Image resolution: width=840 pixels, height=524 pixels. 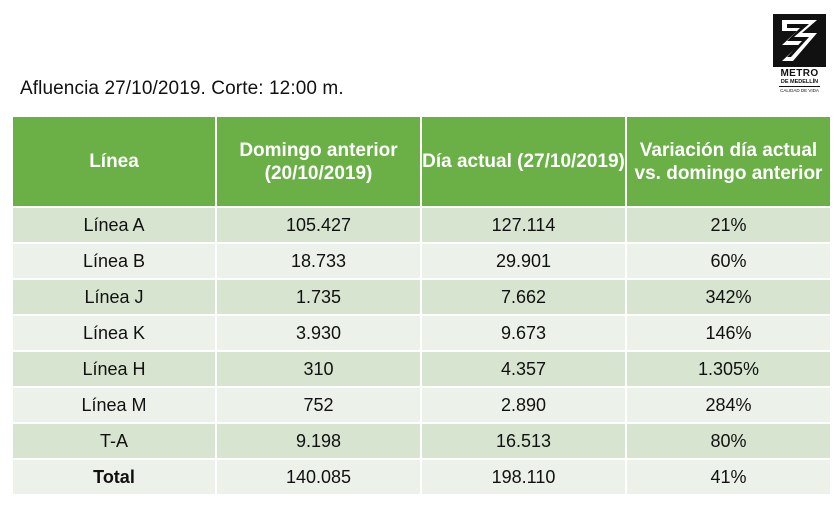 I want to click on cell-variacion: 80%, so click(x=728, y=441).